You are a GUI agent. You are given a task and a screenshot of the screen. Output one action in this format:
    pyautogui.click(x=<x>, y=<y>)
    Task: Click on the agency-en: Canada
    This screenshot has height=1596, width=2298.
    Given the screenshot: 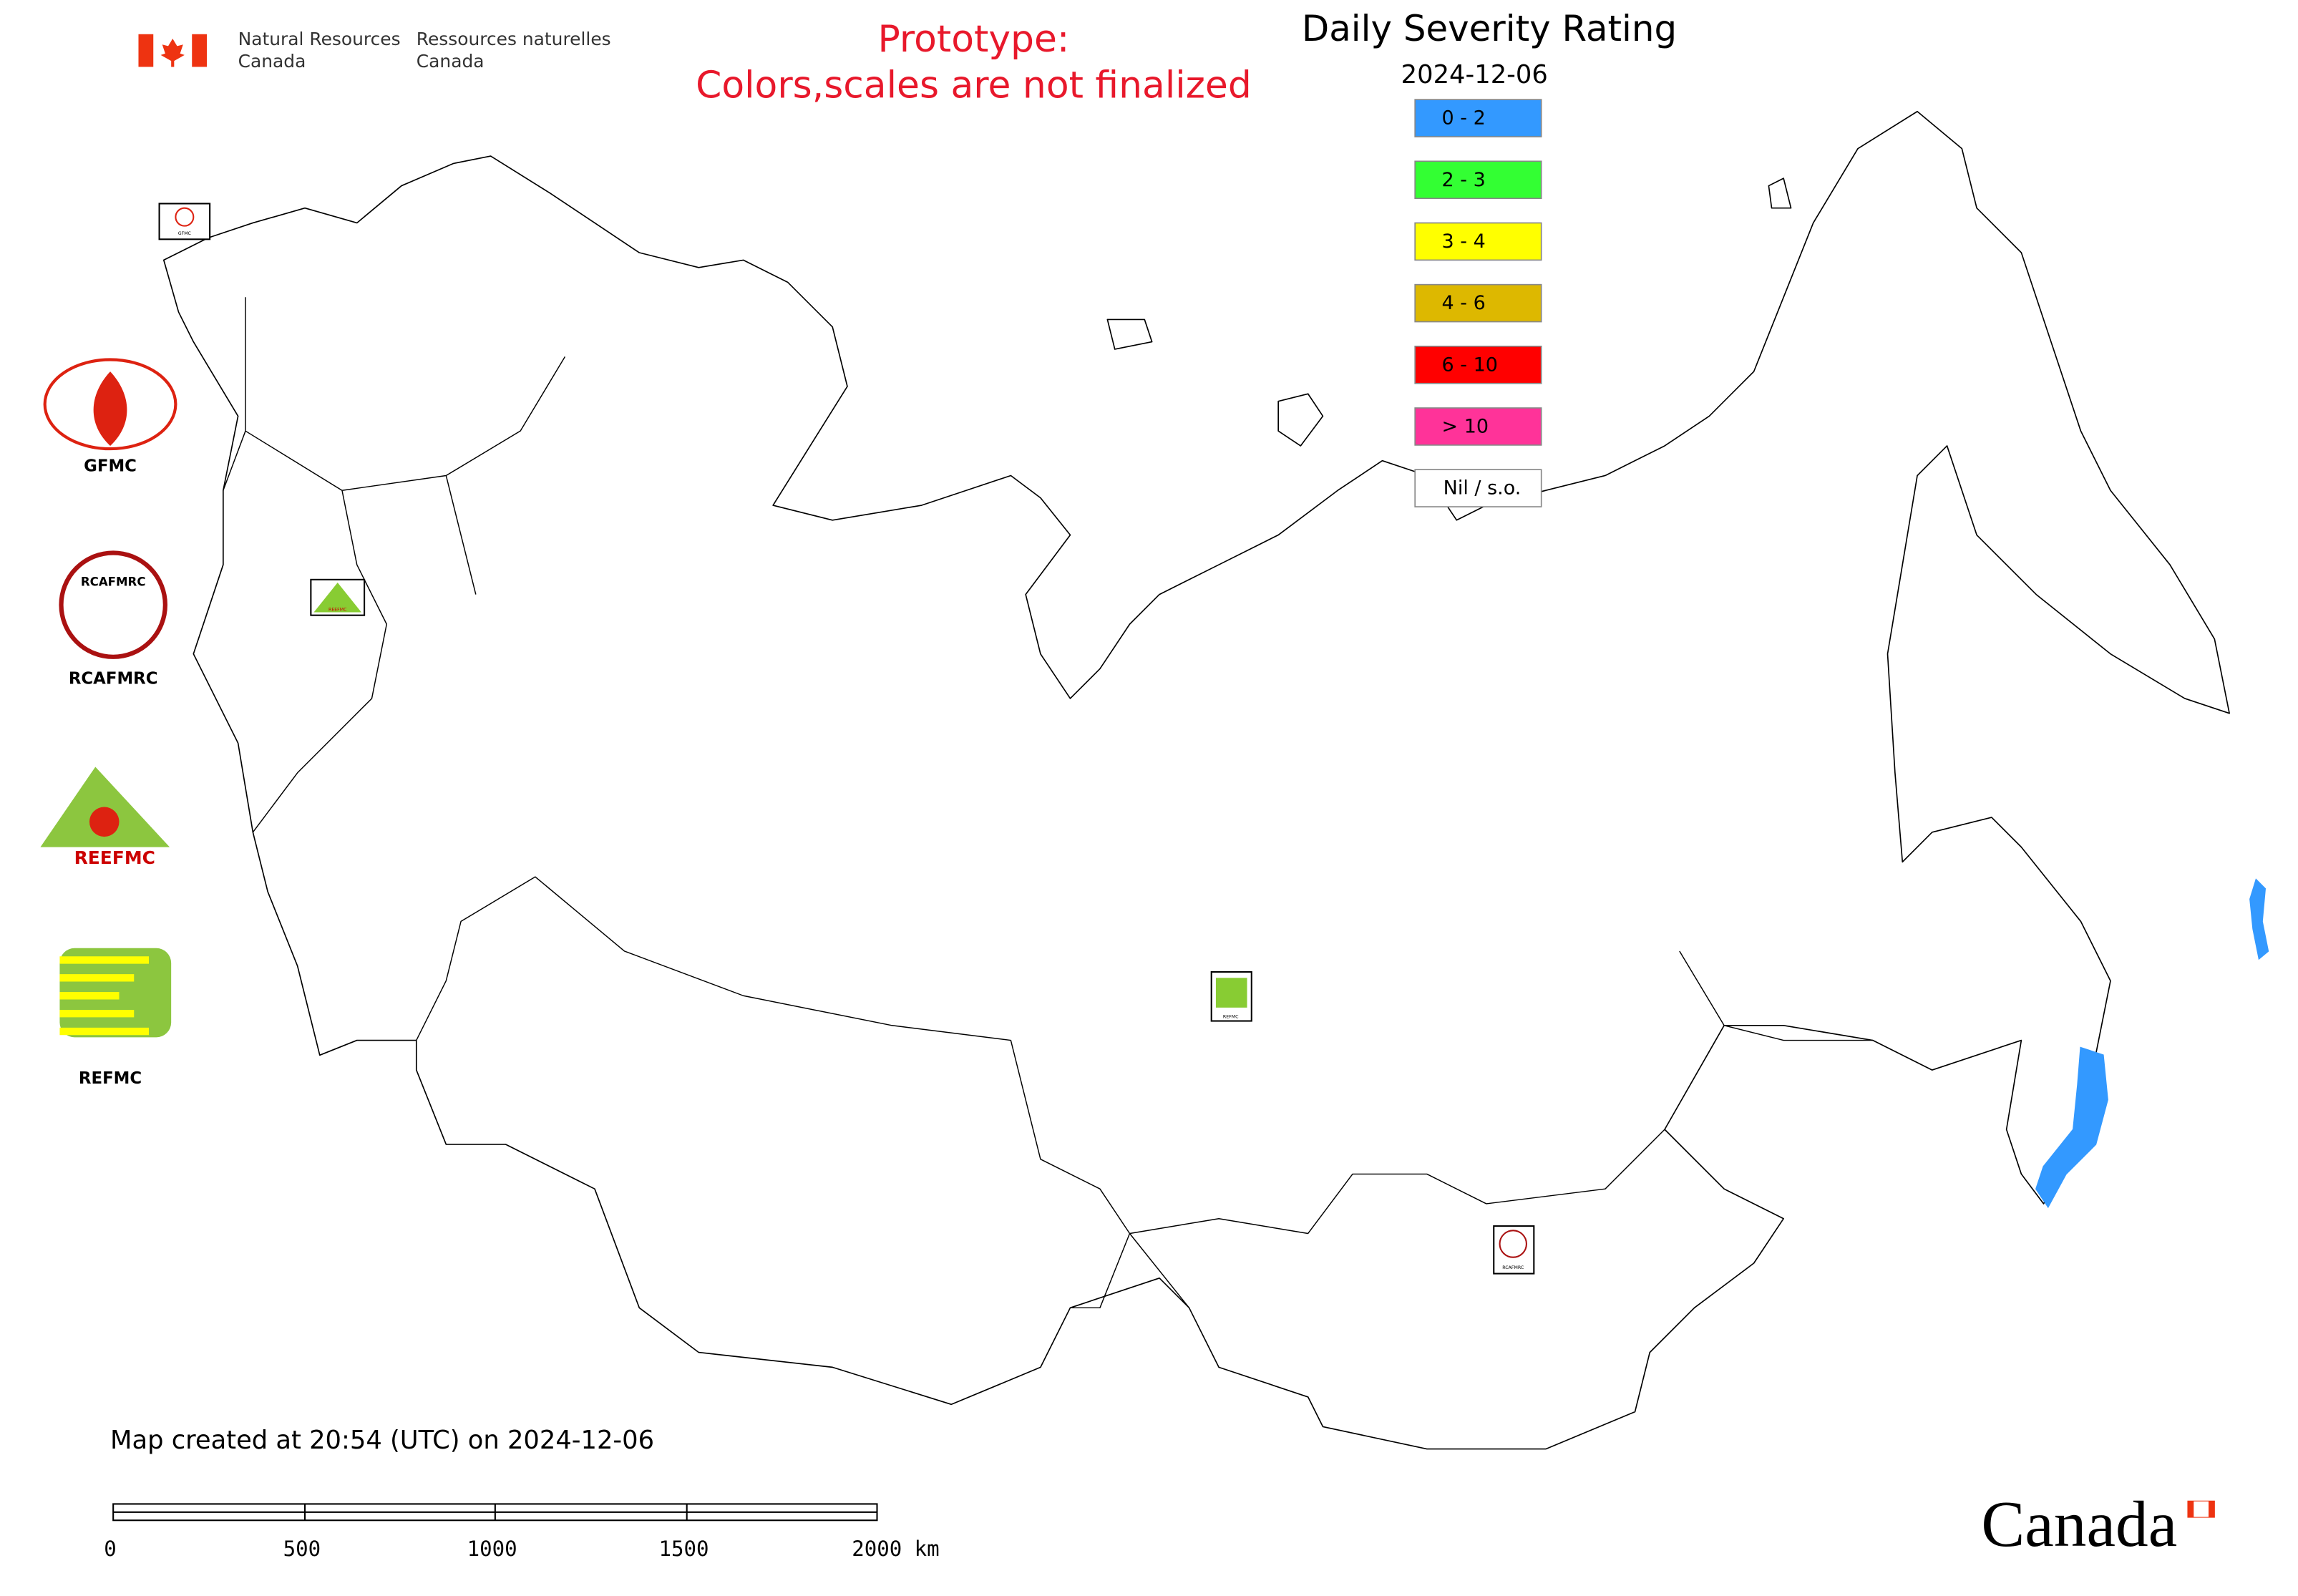 What is the action you would take?
    pyautogui.click(x=272, y=61)
    